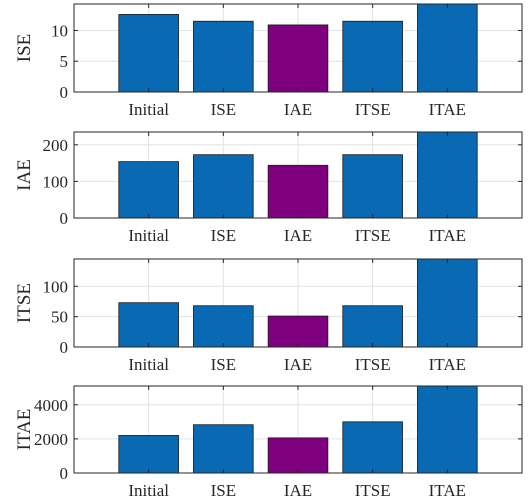 The height and width of the screenshot is (502, 530). I want to click on y-axis-label: IAE, so click(24, 175).